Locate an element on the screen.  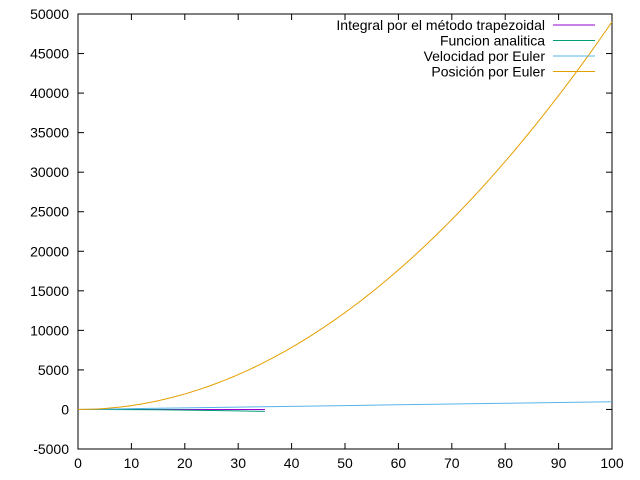
y-tick-label: 25000 is located at coordinates (49, 212).